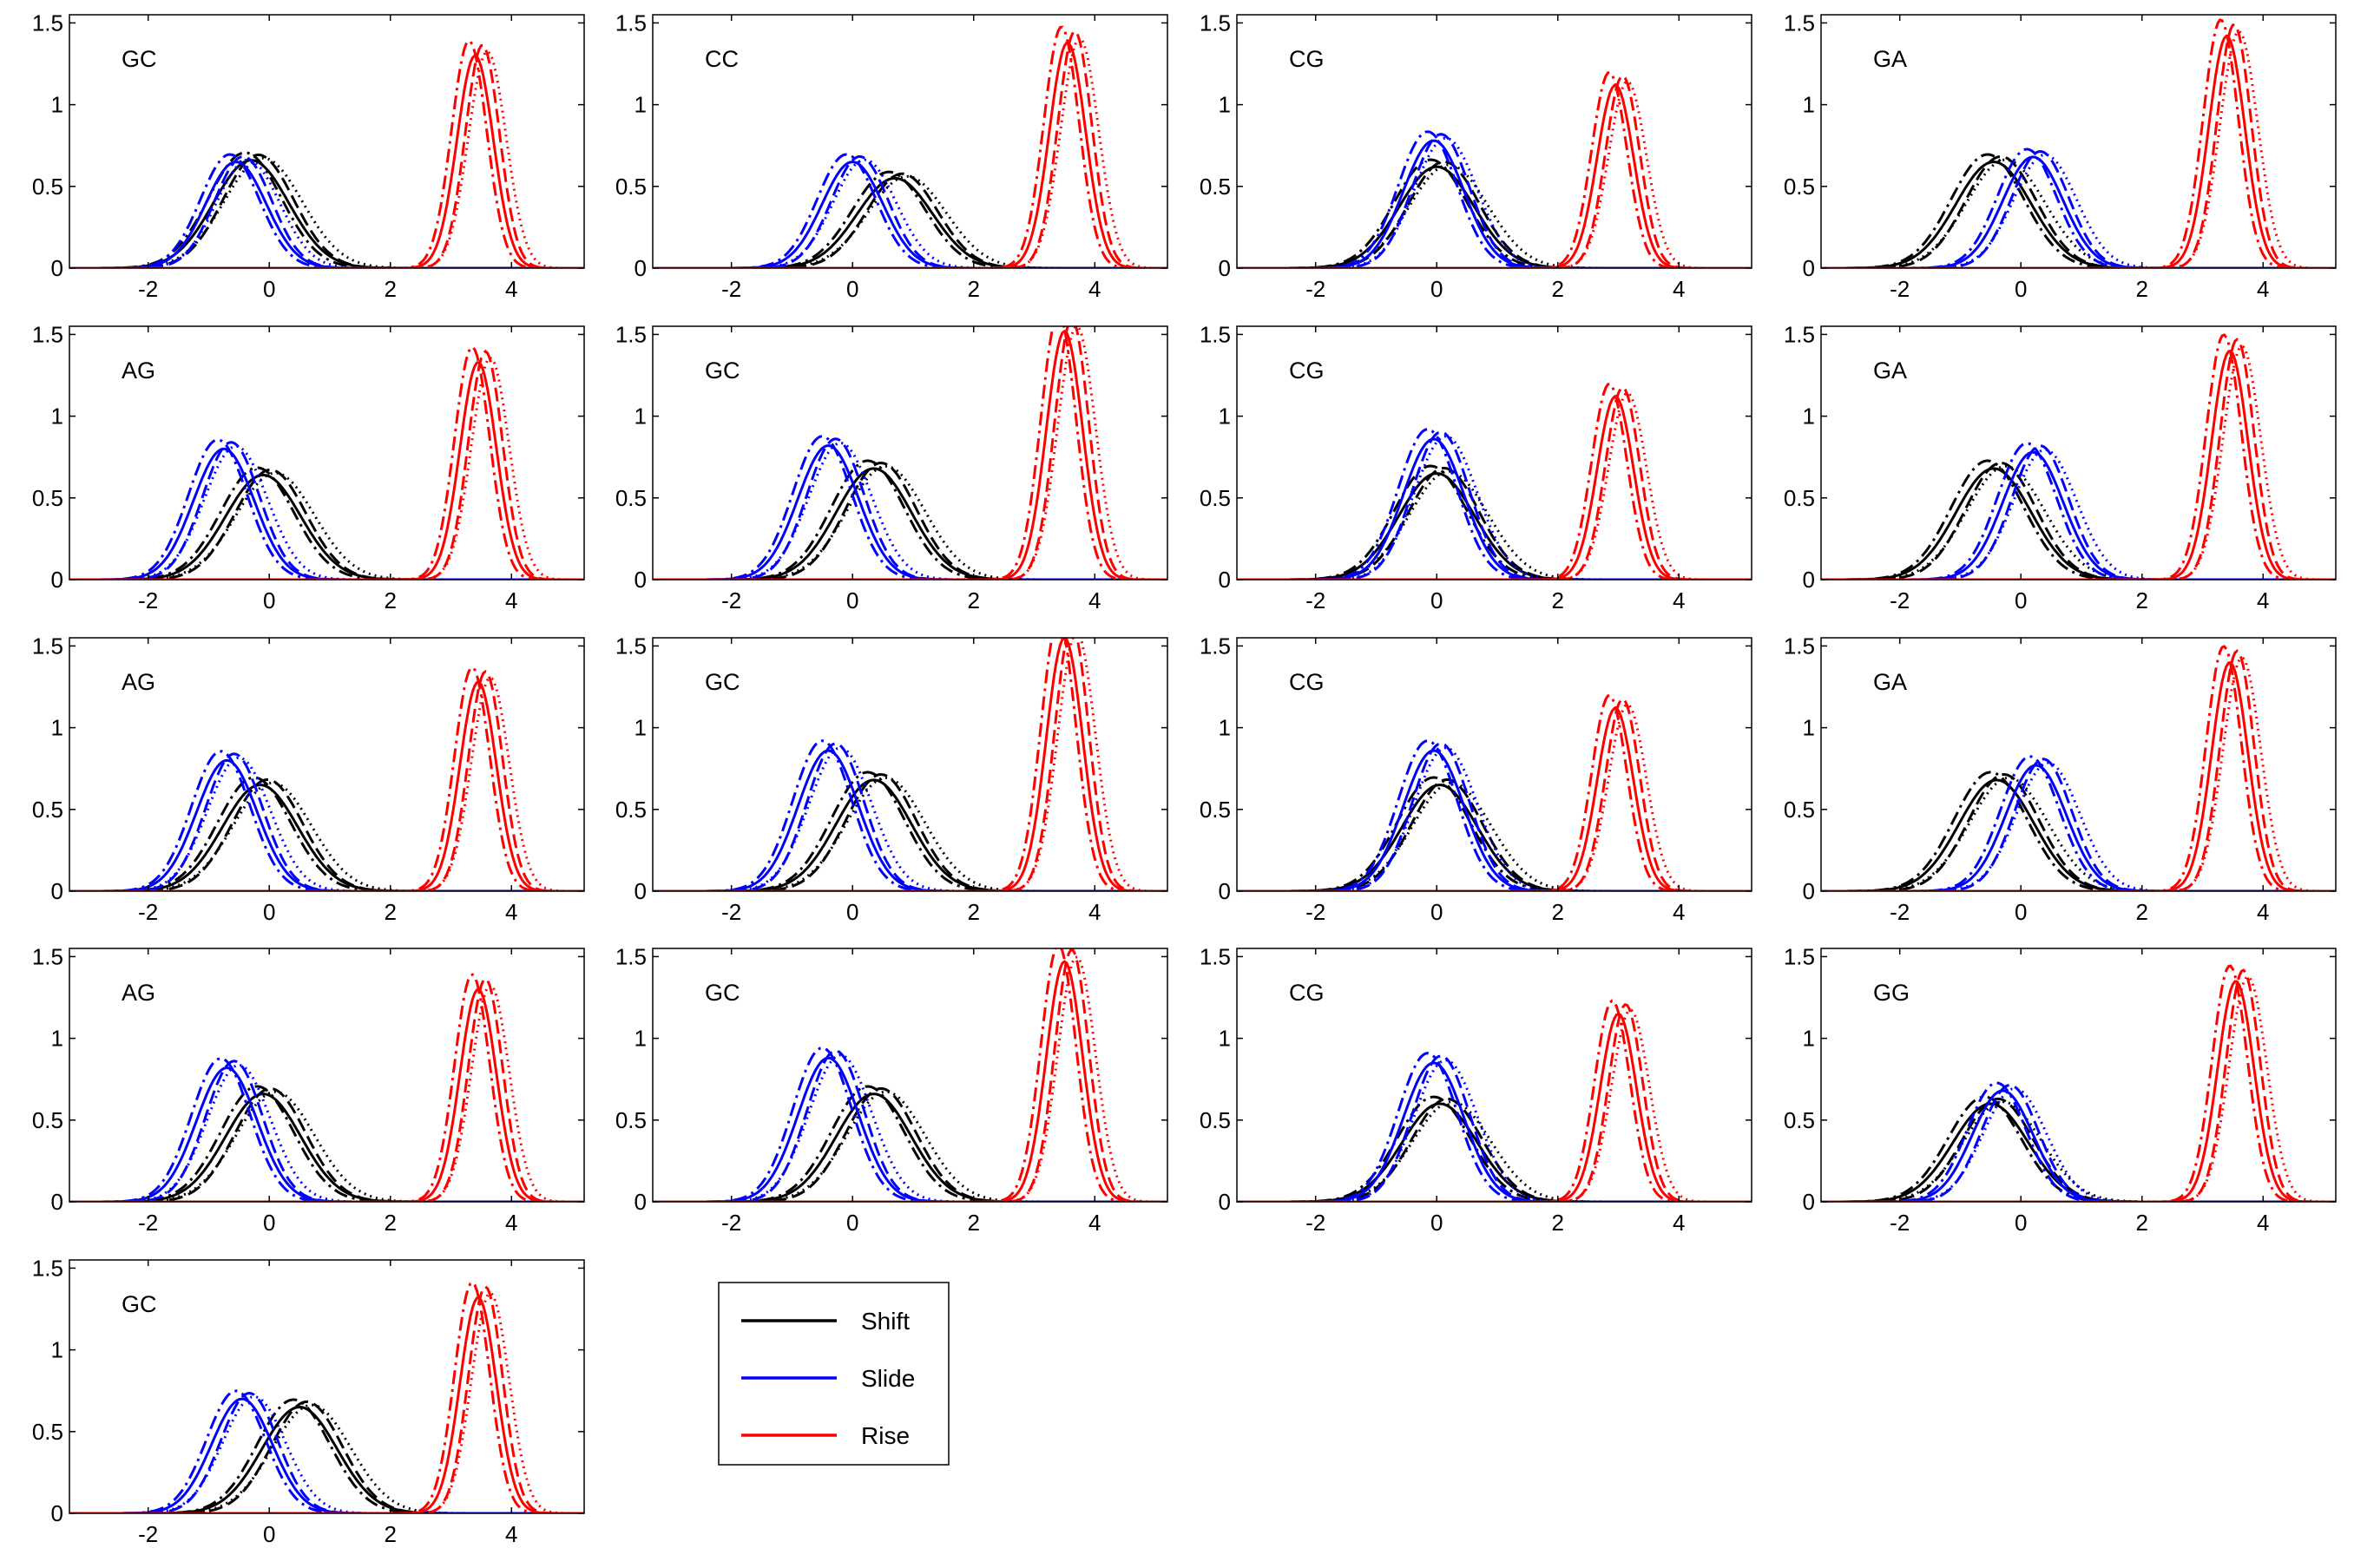 Image resolution: width=2354 pixels, height=1568 pixels. I want to click on panel-cg-11: -2 0 2 4 0 0.5 1 1.5 CG, so click(1476, 779).